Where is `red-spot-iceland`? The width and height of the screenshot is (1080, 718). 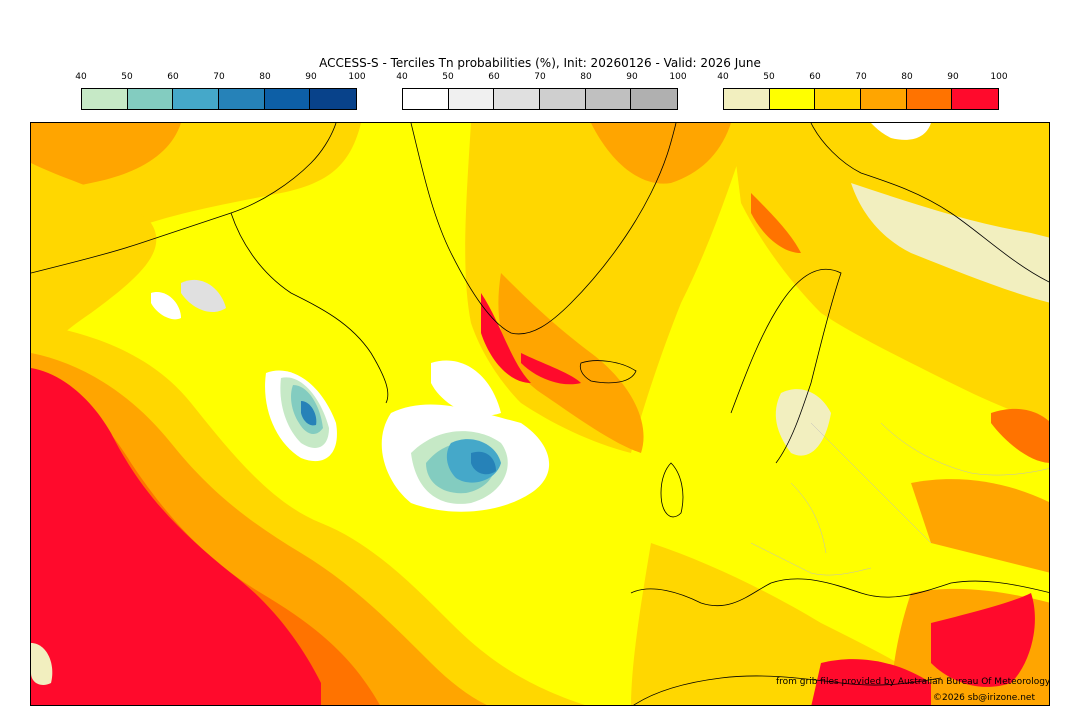
red-spot-iceland is located at coordinates (551, 369).